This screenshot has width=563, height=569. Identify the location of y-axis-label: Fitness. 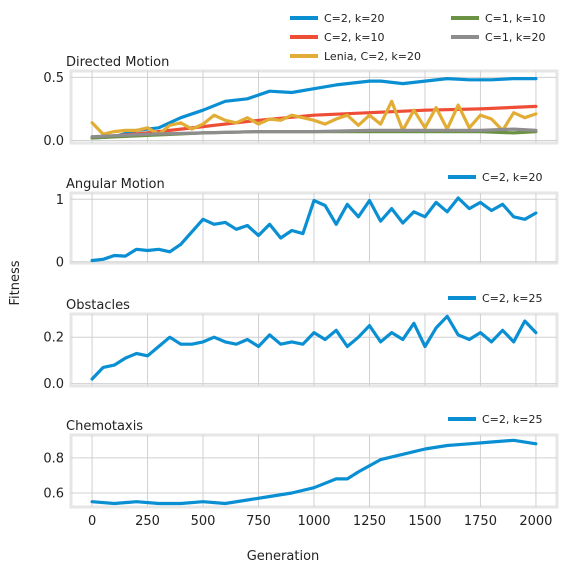
(15, 282).